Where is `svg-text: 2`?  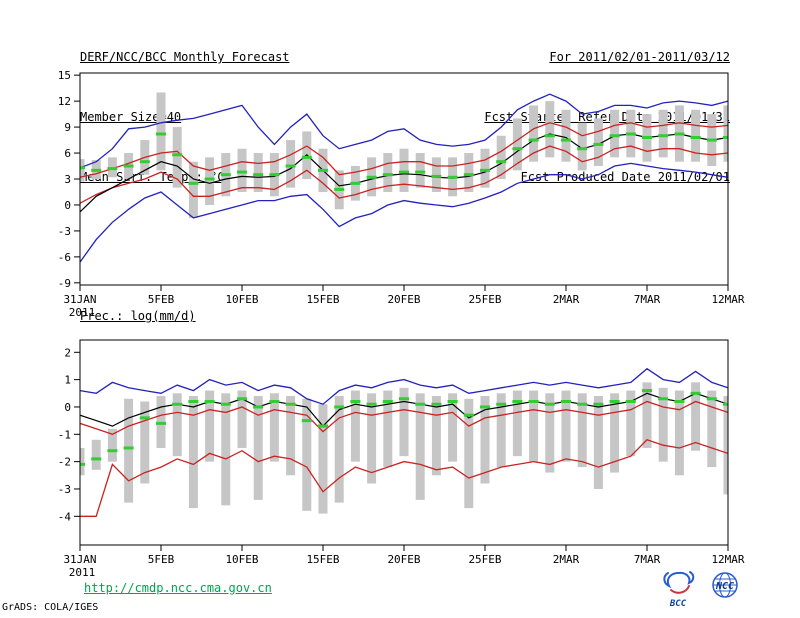
svg-text: 2 is located at coordinates (67, 352).